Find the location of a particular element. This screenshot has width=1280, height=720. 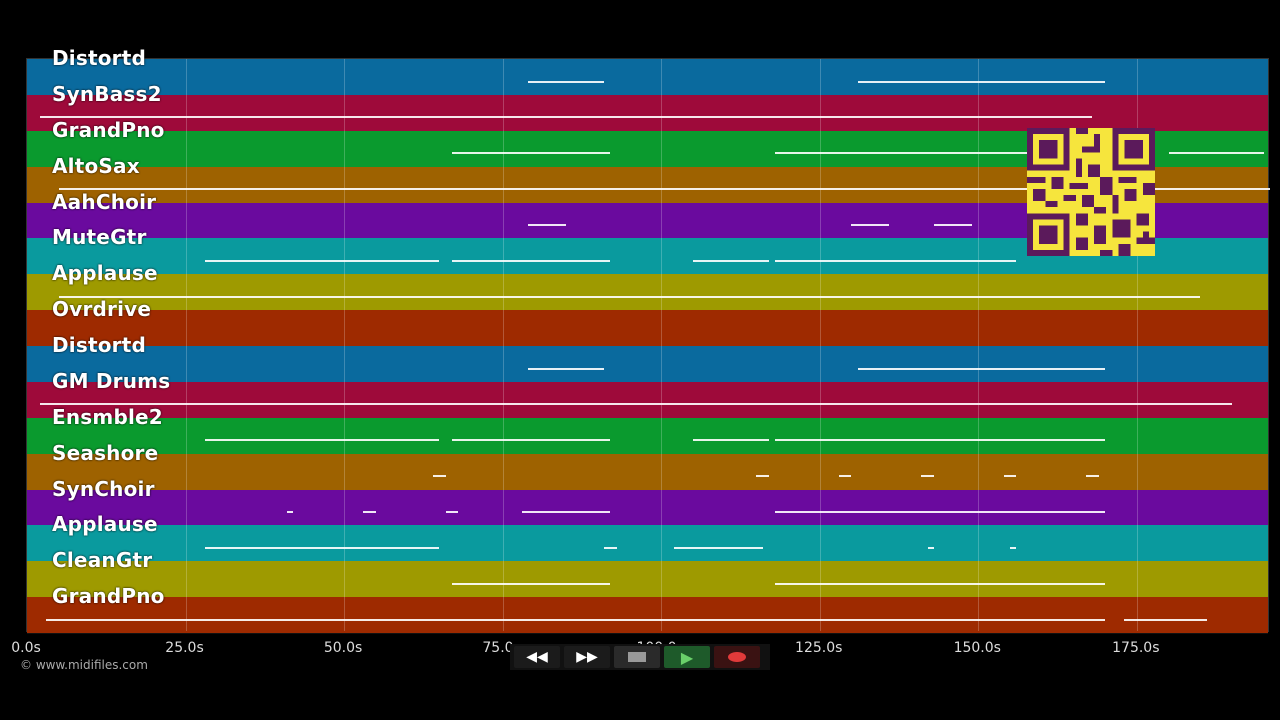

fast-forward-button: ▶▶ is located at coordinates (587, 657).